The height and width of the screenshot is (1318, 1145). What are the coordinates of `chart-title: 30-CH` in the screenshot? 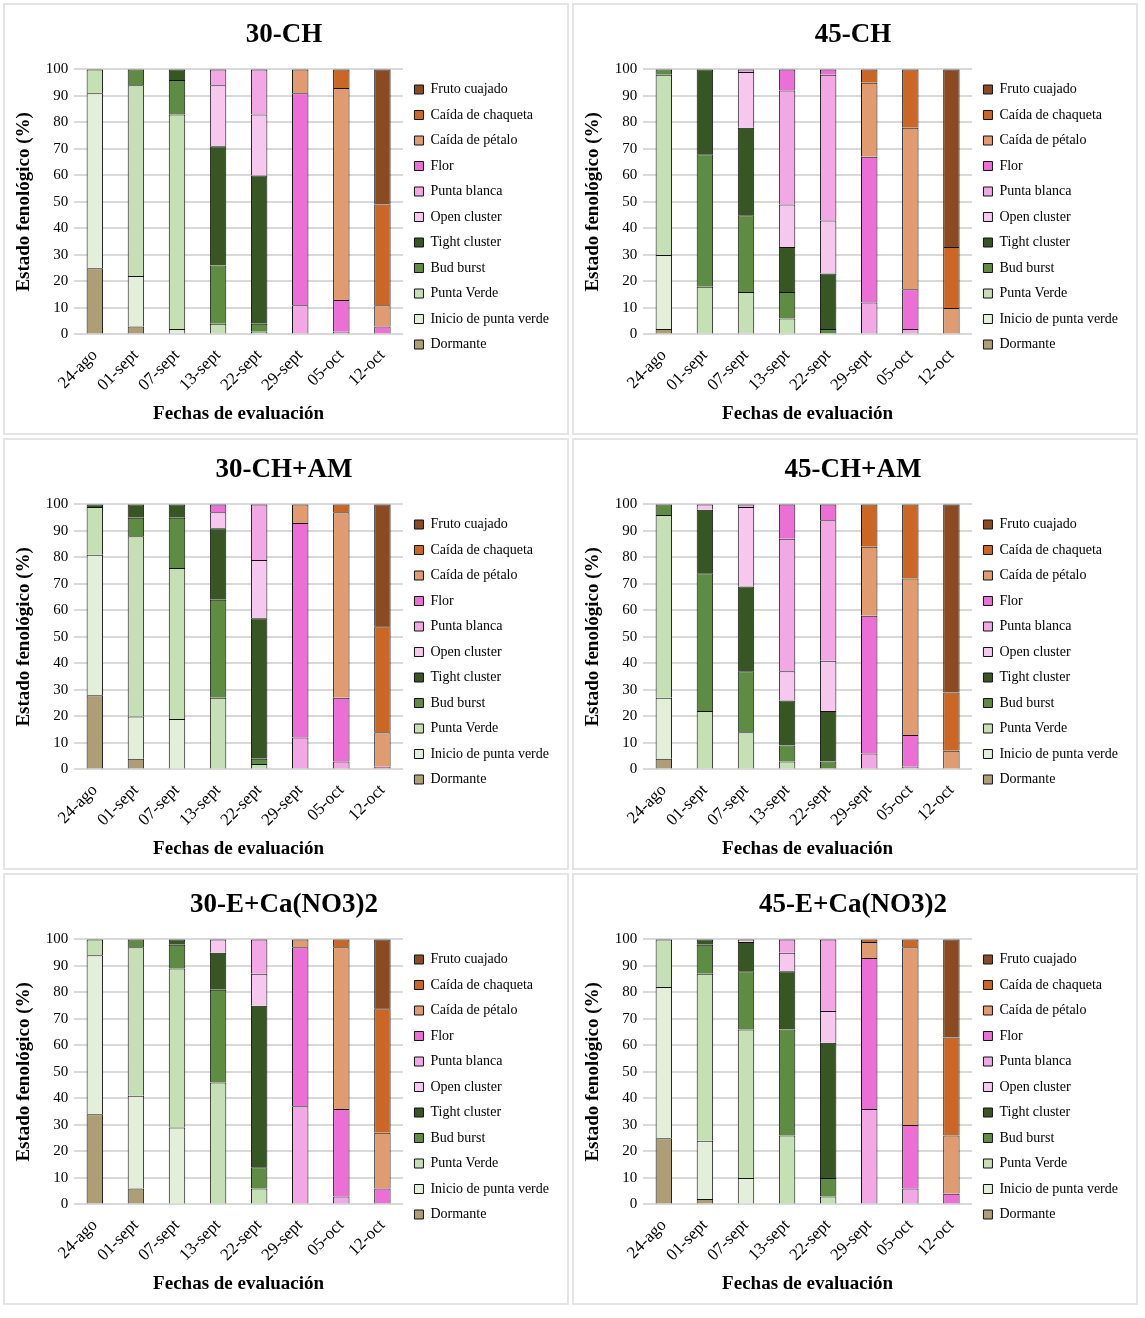 It's located at (284, 33).